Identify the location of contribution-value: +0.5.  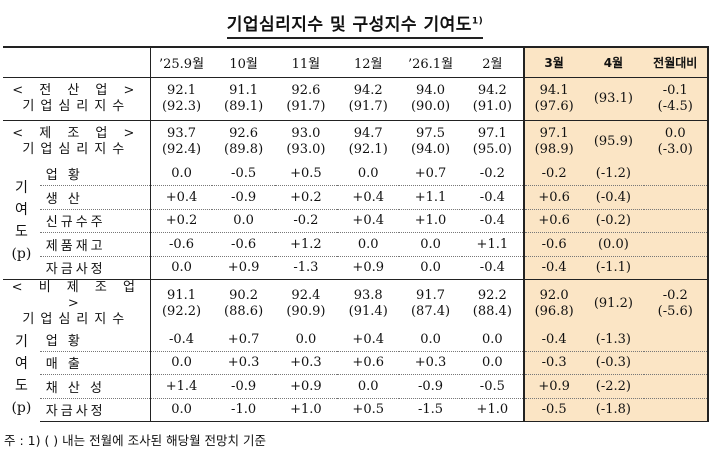
(368, 409).